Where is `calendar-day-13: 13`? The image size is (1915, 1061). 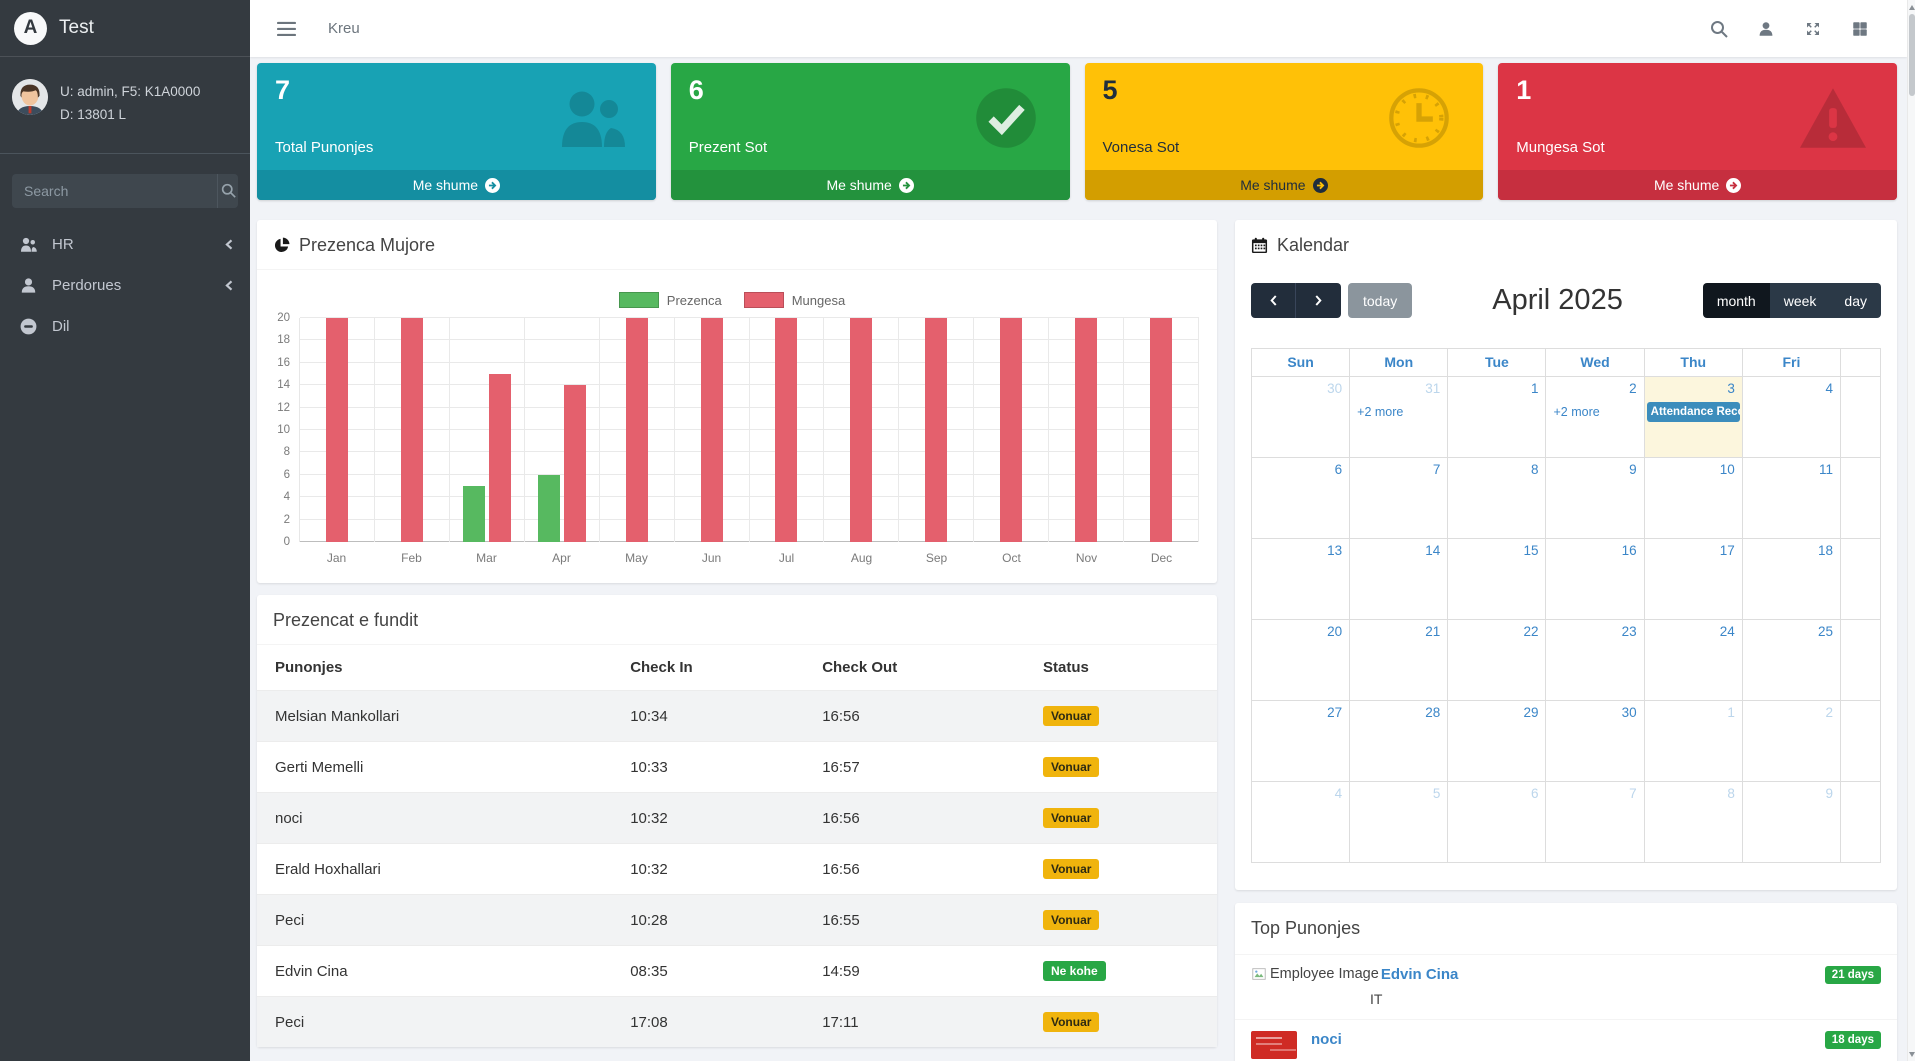 calendar-day-13: 13 is located at coordinates (1301, 579).